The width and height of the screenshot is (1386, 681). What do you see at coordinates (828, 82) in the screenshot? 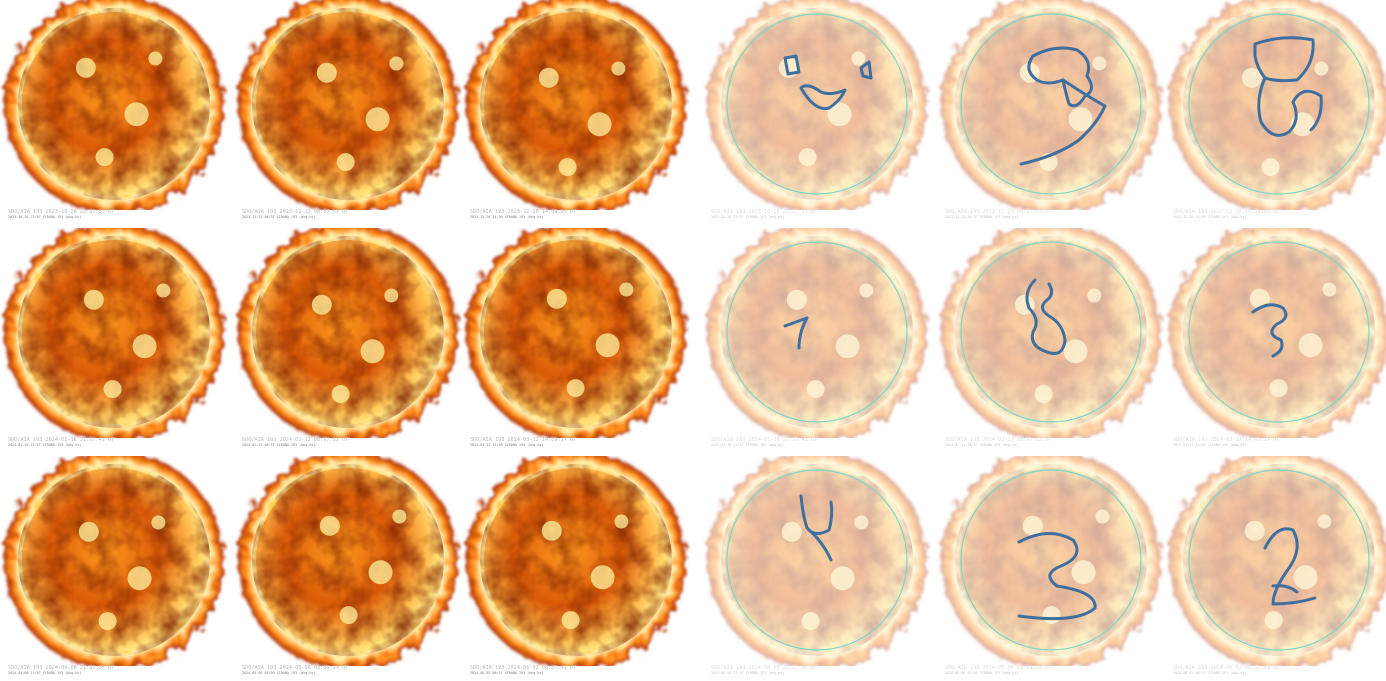
I see `smiley-face-icon` at bounding box center [828, 82].